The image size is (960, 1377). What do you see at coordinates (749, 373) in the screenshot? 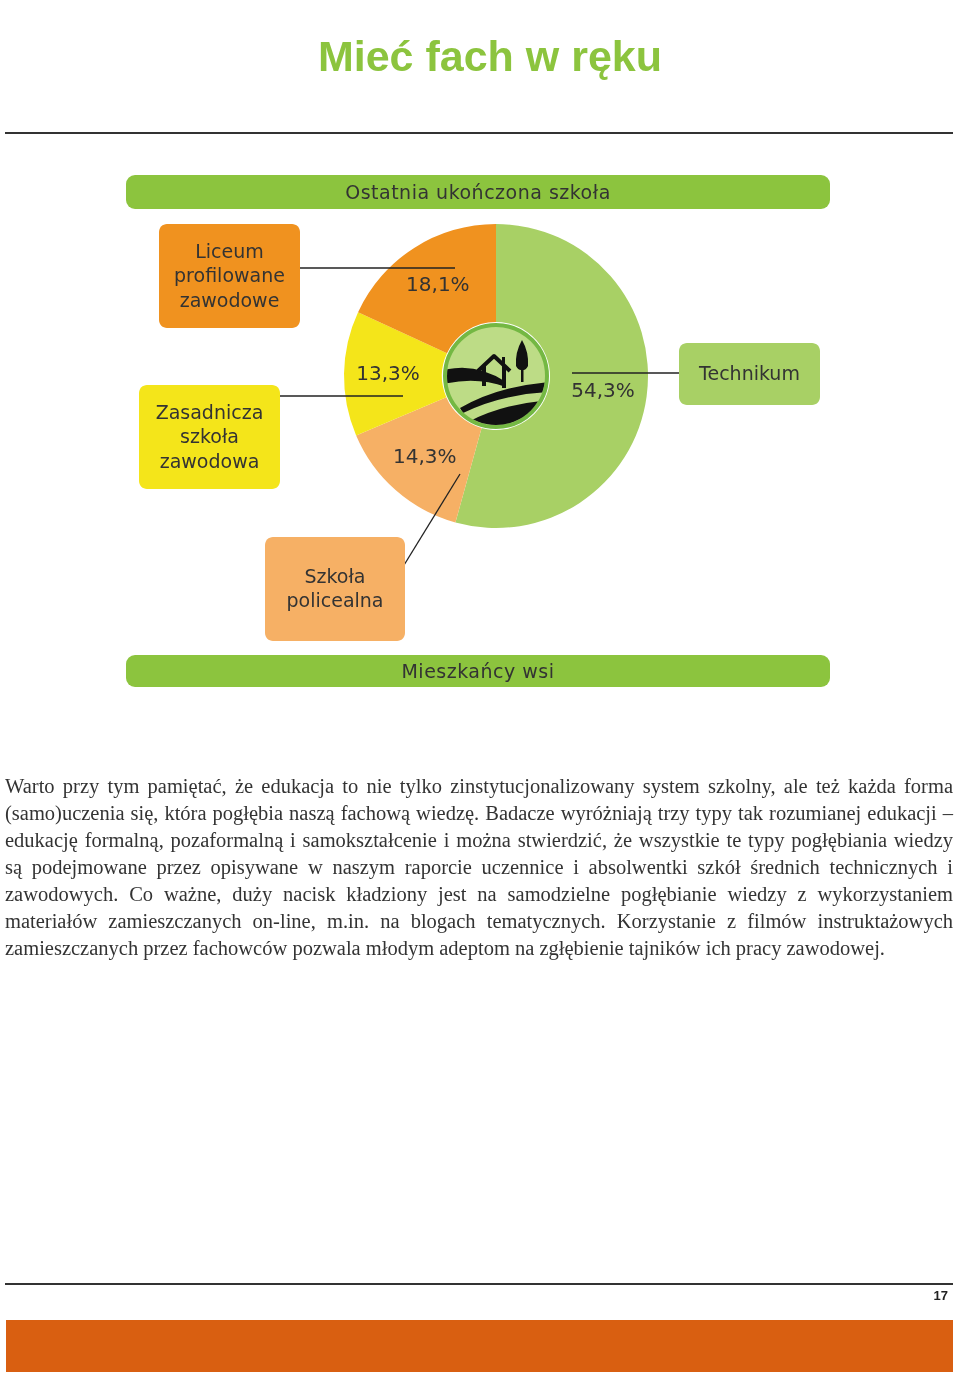
I see `slice-label: Technikum` at bounding box center [749, 373].